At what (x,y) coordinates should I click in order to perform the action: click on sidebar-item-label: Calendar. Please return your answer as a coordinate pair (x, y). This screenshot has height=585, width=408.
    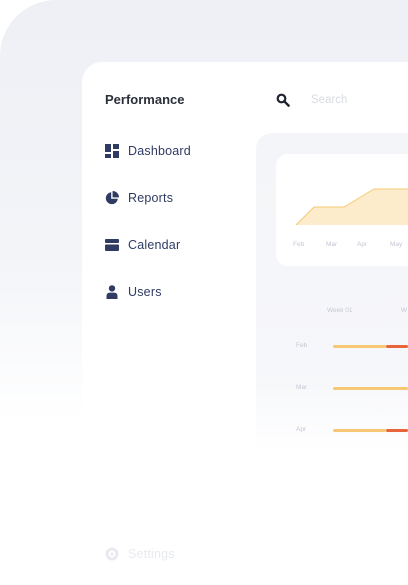
    Looking at the image, I should click on (154, 245).